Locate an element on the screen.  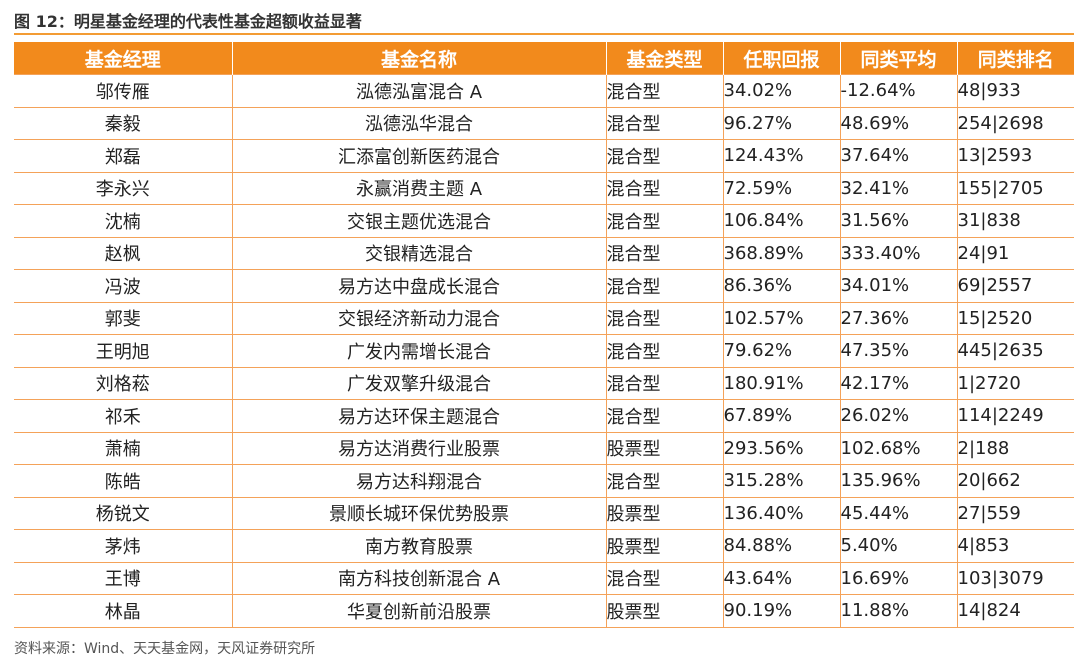
cell-peer-average: 26.02% is located at coordinates (898, 415).